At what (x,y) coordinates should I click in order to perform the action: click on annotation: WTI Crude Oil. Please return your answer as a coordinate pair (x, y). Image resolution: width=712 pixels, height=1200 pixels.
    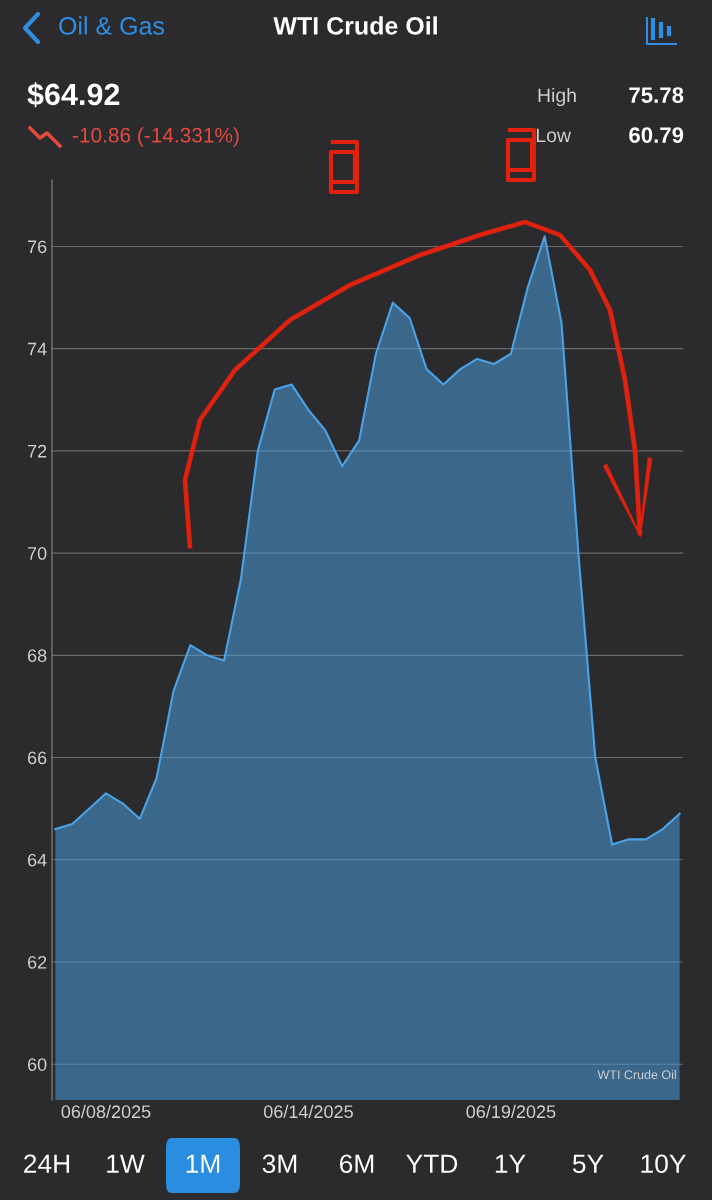
    Looking at the image, I should click on (636, 1074).